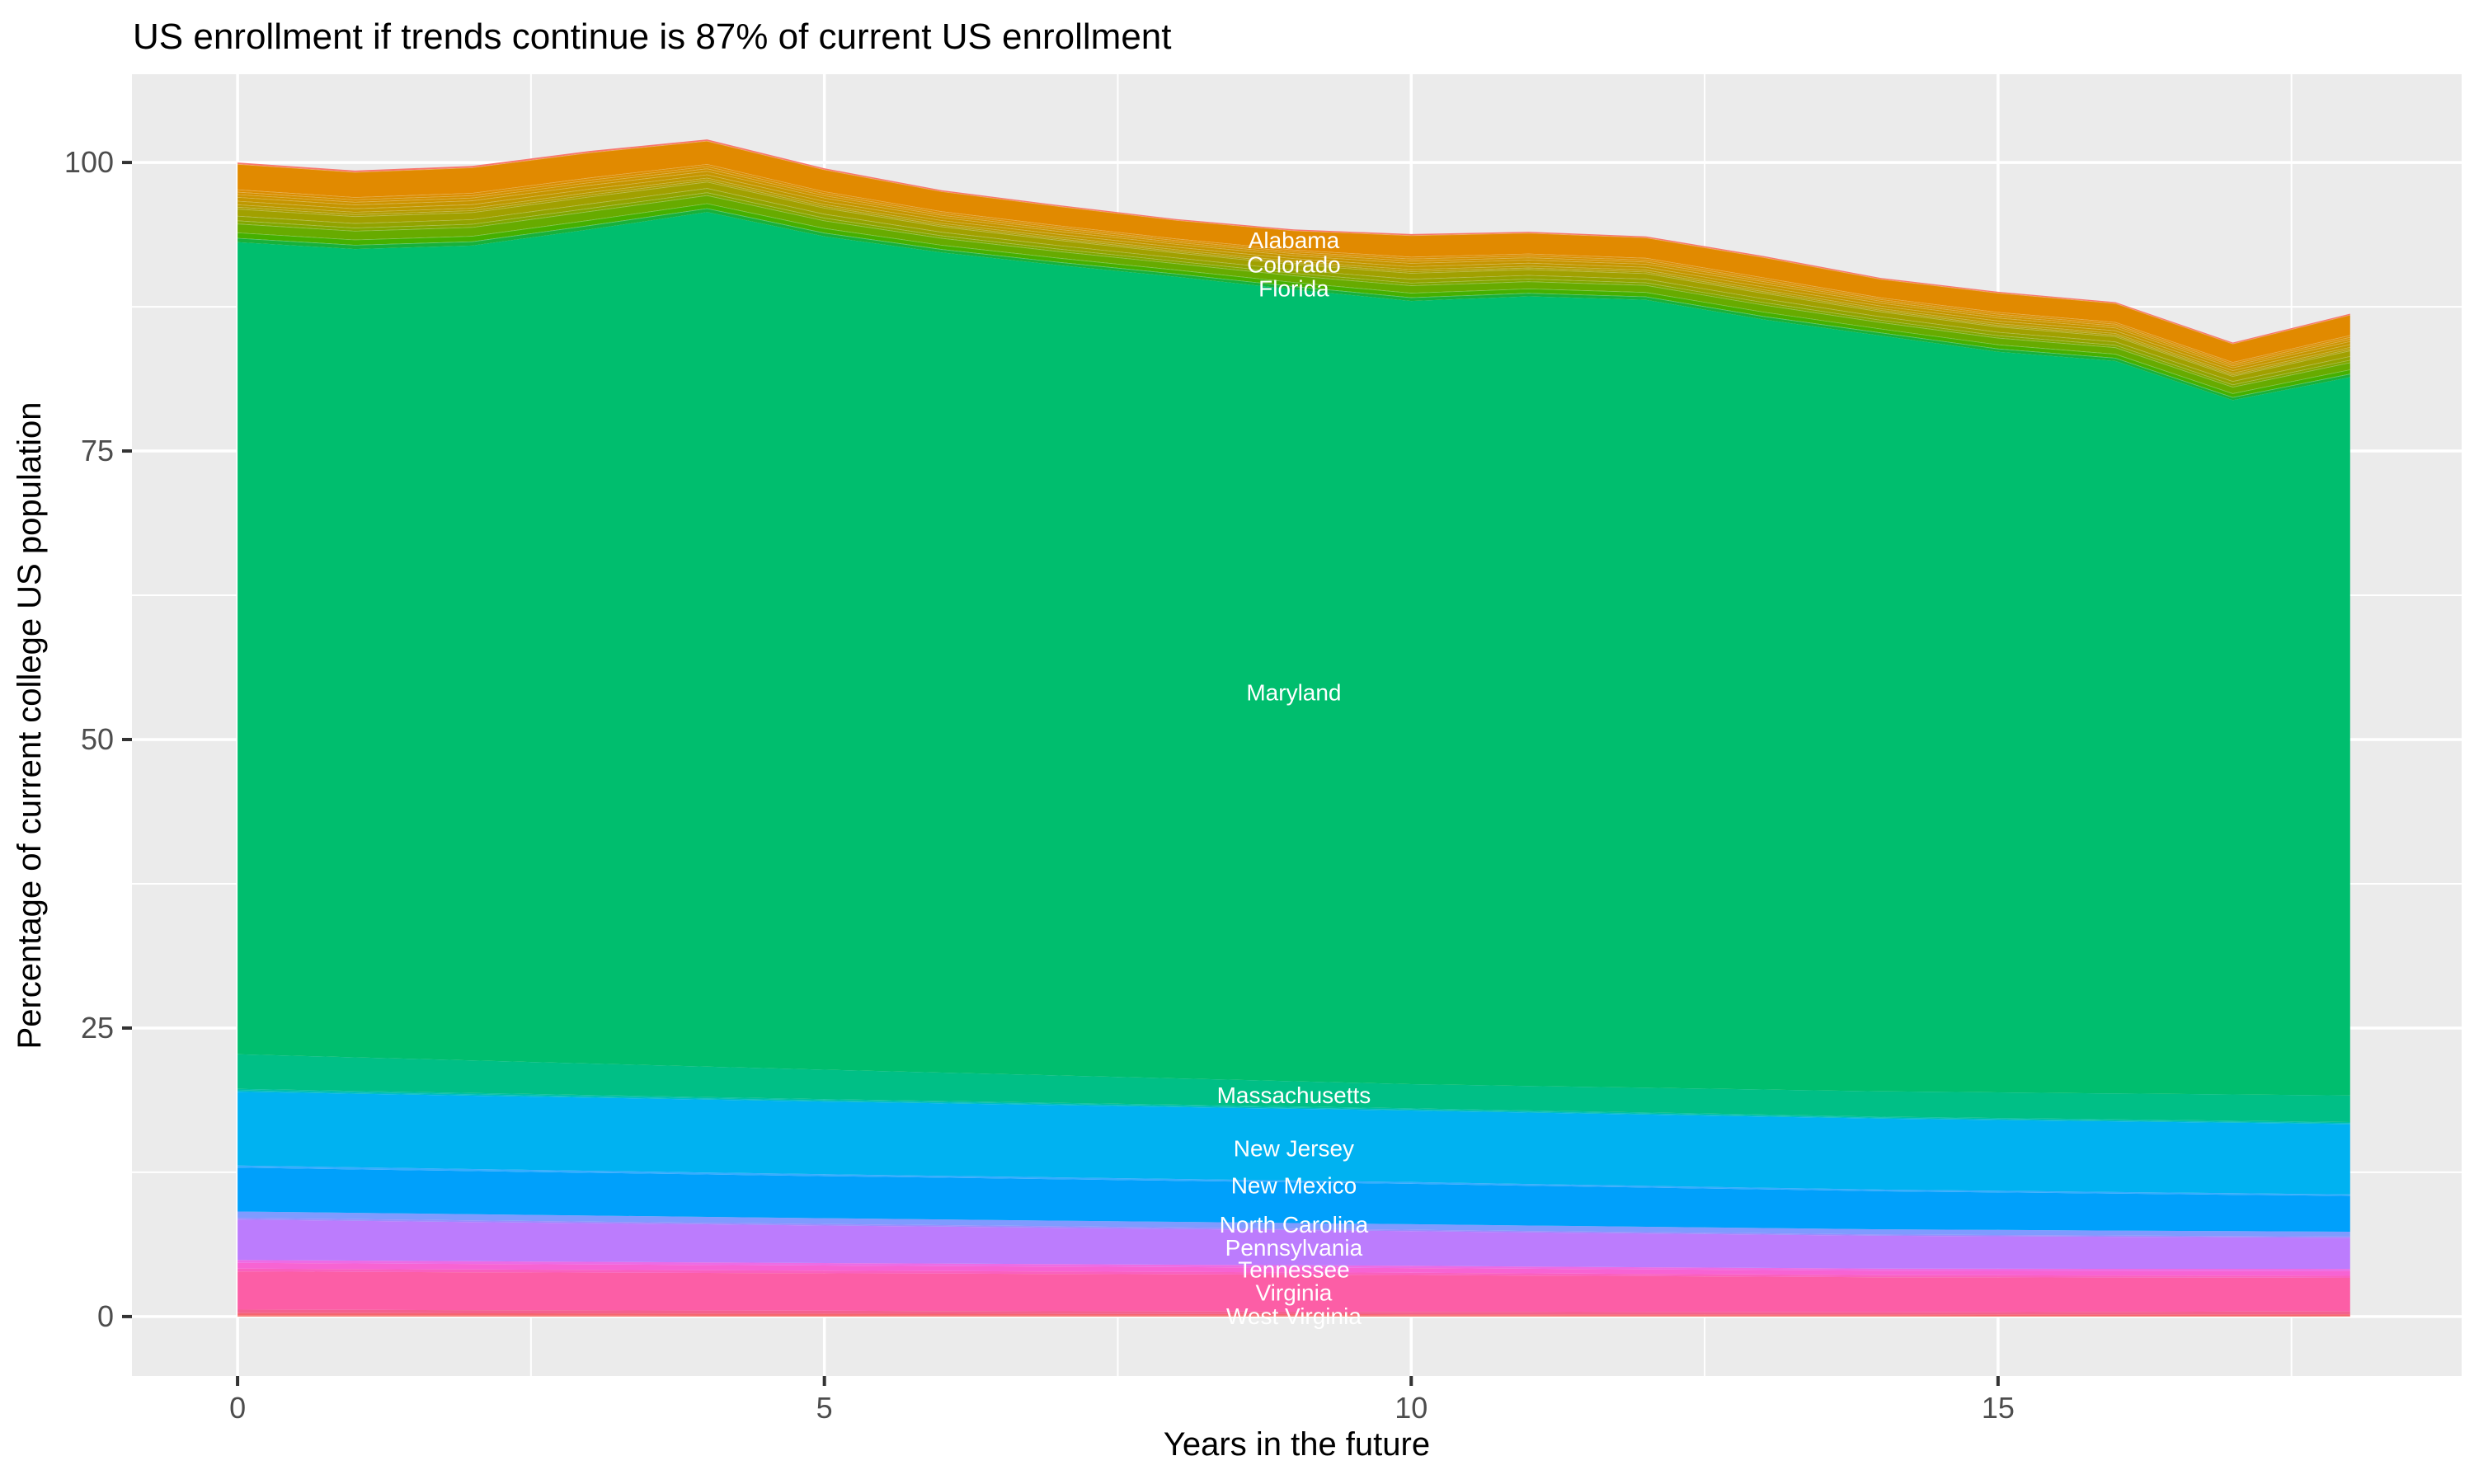 This screenshot has width=2474, height=1484. I want to click on band-wyoming-wisconsin-strip, so click(1294, 1316).